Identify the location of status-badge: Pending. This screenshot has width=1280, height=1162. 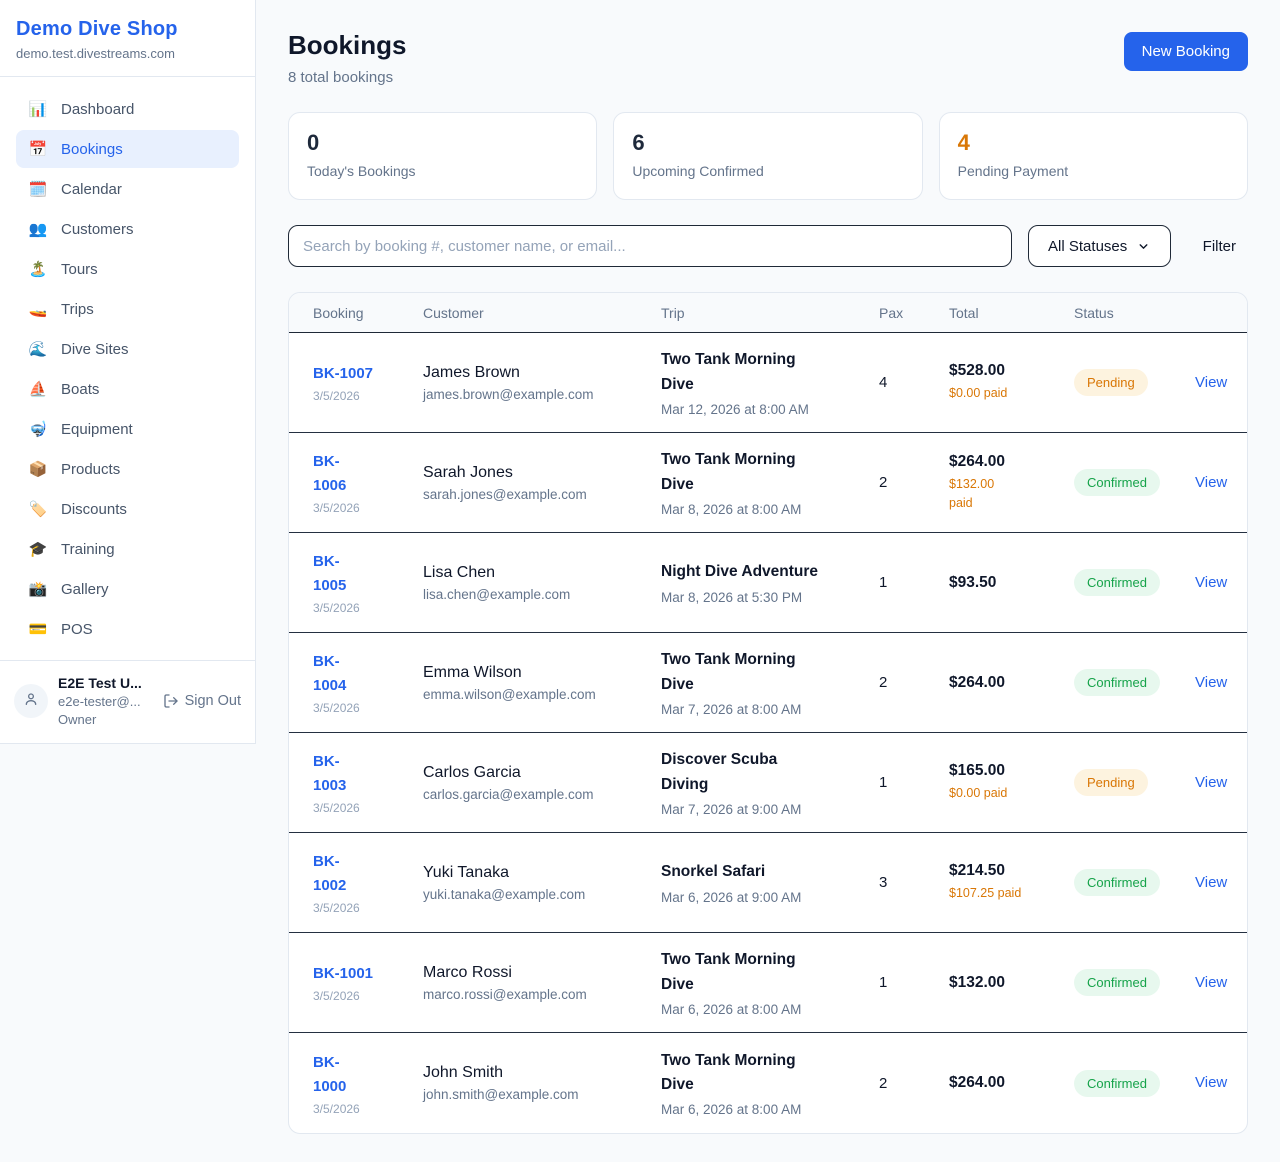
(1111, 382).